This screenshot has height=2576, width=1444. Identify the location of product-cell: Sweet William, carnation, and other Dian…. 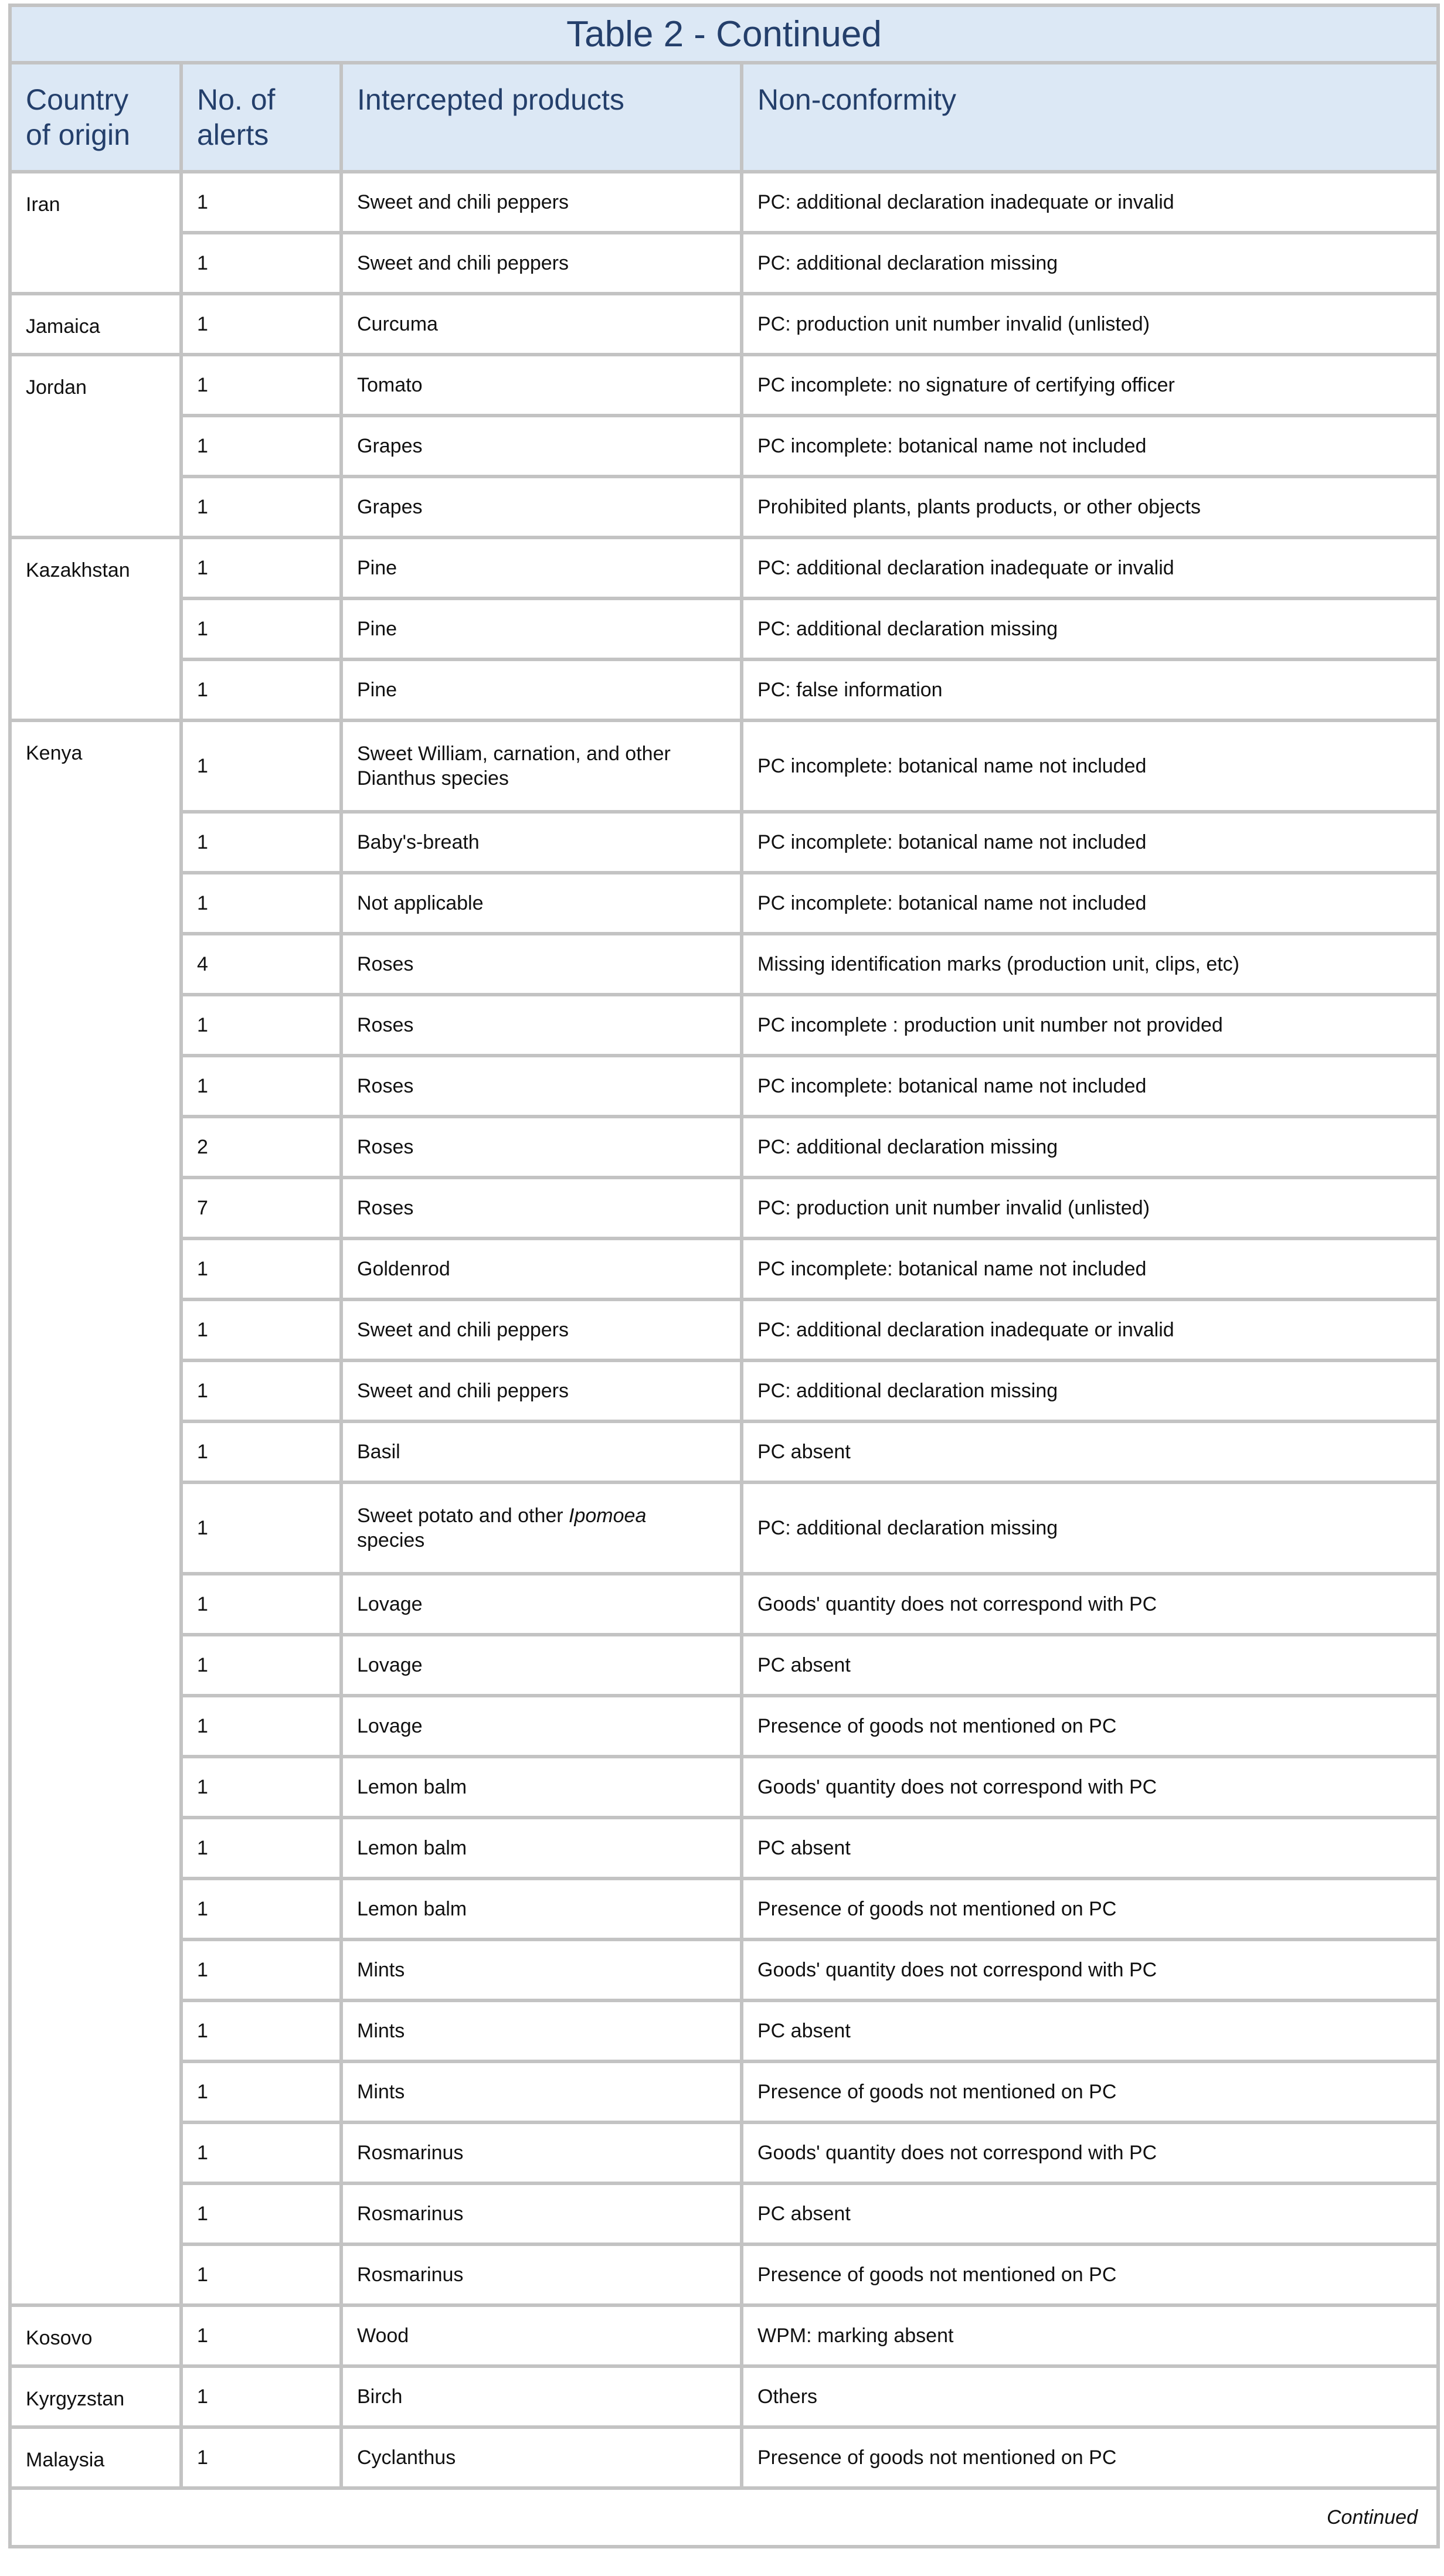
(541, 766).